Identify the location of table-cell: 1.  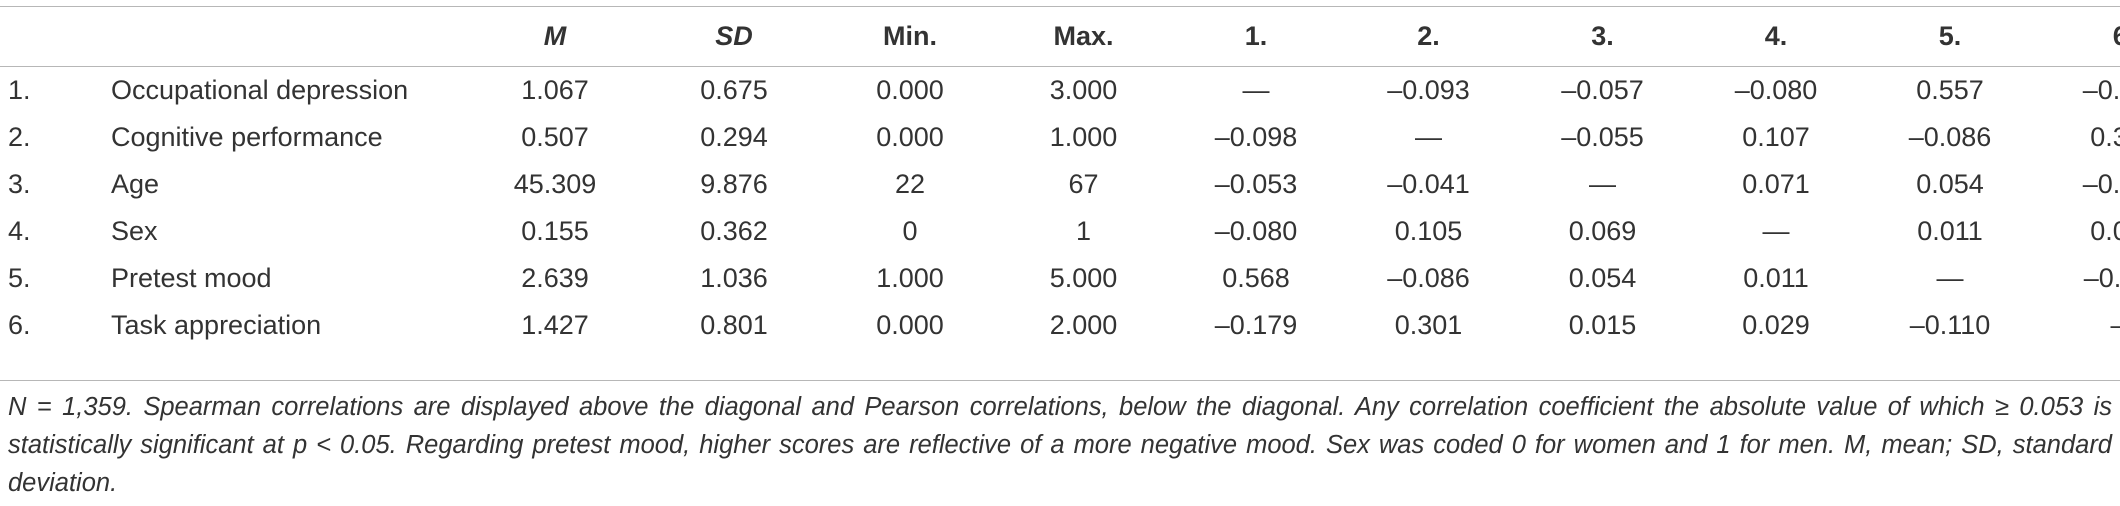
(1083, 231).